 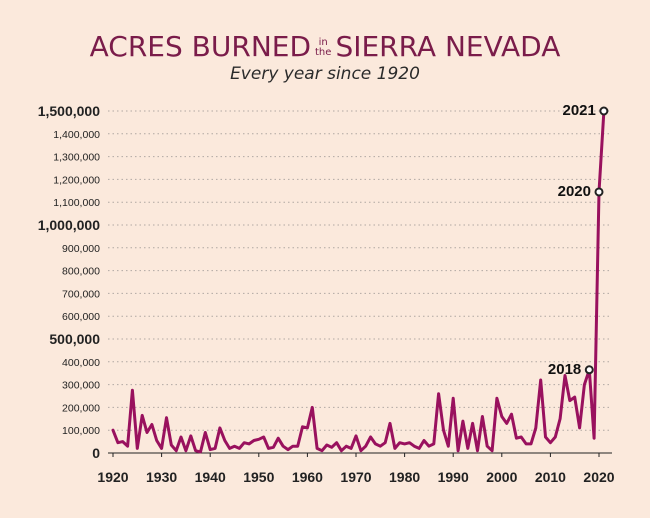 I want to click on y-tick-label: 1,000,000, so click(x=69, y=225).